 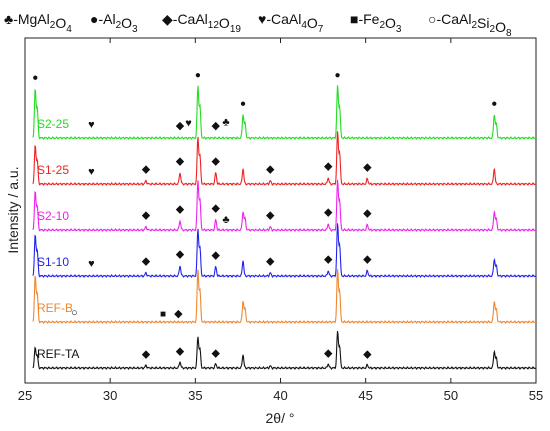 I want to click on phase-marker-s2-10-1: ◆, so click(x=180, y=209).